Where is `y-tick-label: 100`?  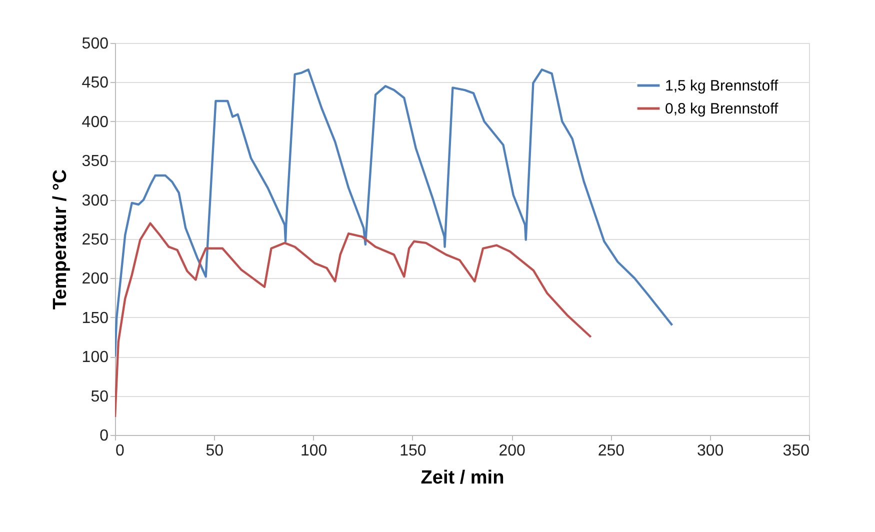
y-tick-label: 100 is located at coordinates (95, 357).